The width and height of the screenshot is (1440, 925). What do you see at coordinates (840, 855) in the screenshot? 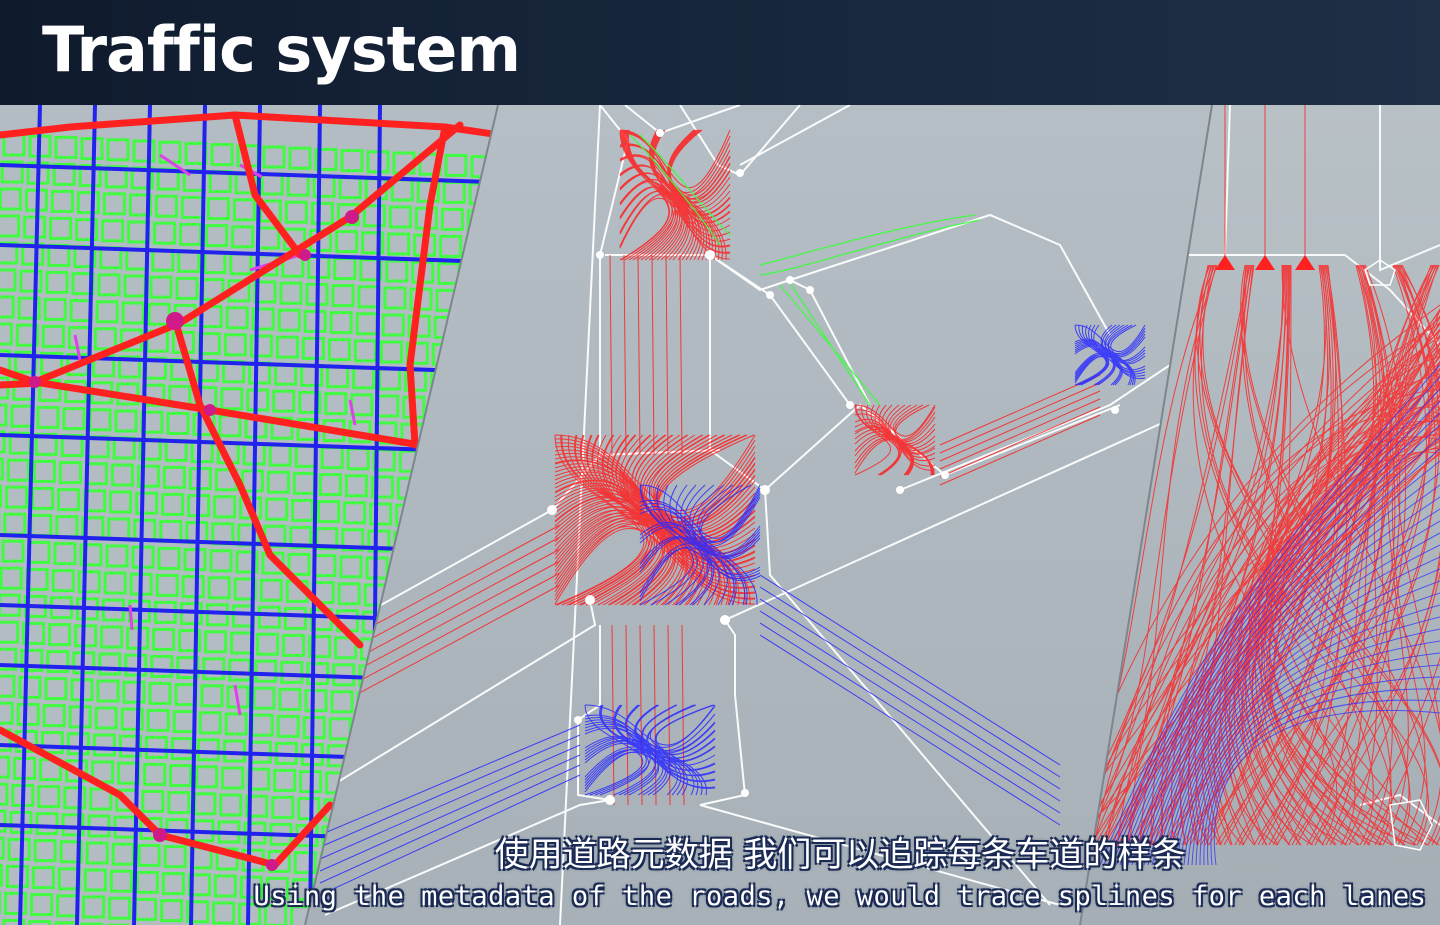
I see `subtitle-chinese: 使用道路元数据 我们可以追踪每条车道的样条` at bounding box center [840, 855].